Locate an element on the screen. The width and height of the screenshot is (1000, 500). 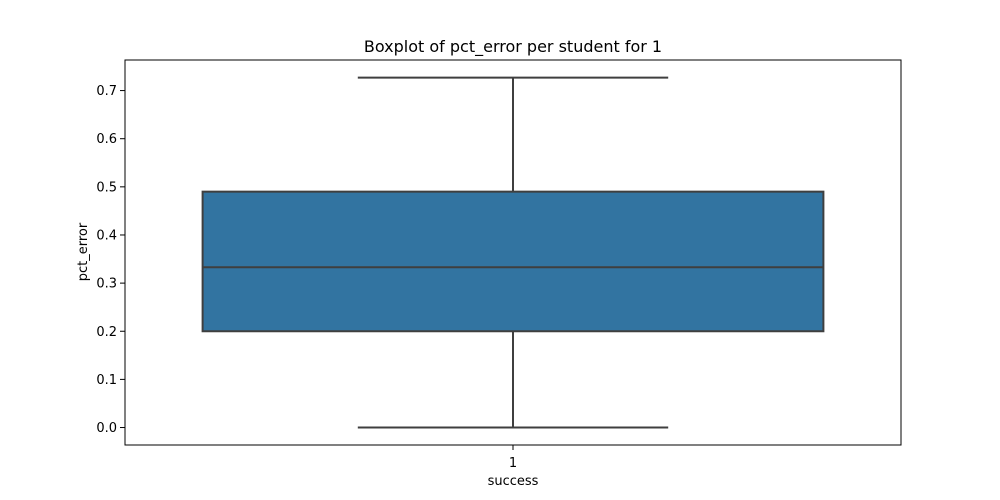
x-tick-label: 1 is located at coordinates (513, 463).